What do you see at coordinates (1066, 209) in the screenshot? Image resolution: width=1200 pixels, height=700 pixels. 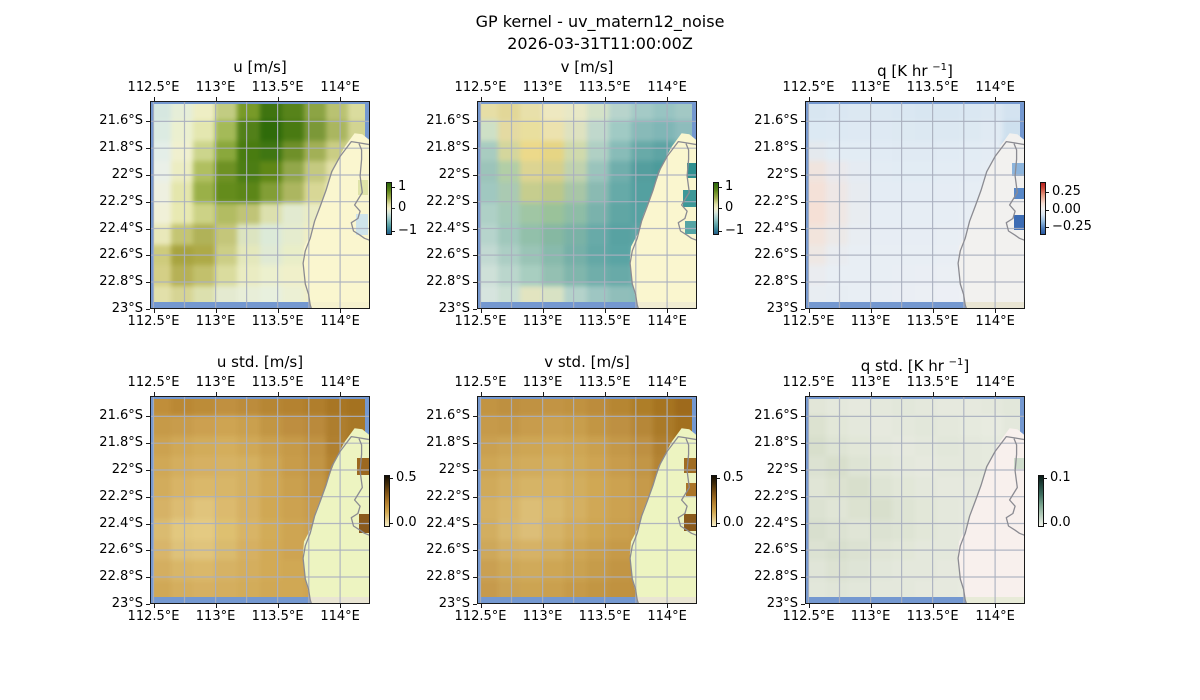 I see `colorbar-tick-label: 0.00` at bounding box center [1066, 209].